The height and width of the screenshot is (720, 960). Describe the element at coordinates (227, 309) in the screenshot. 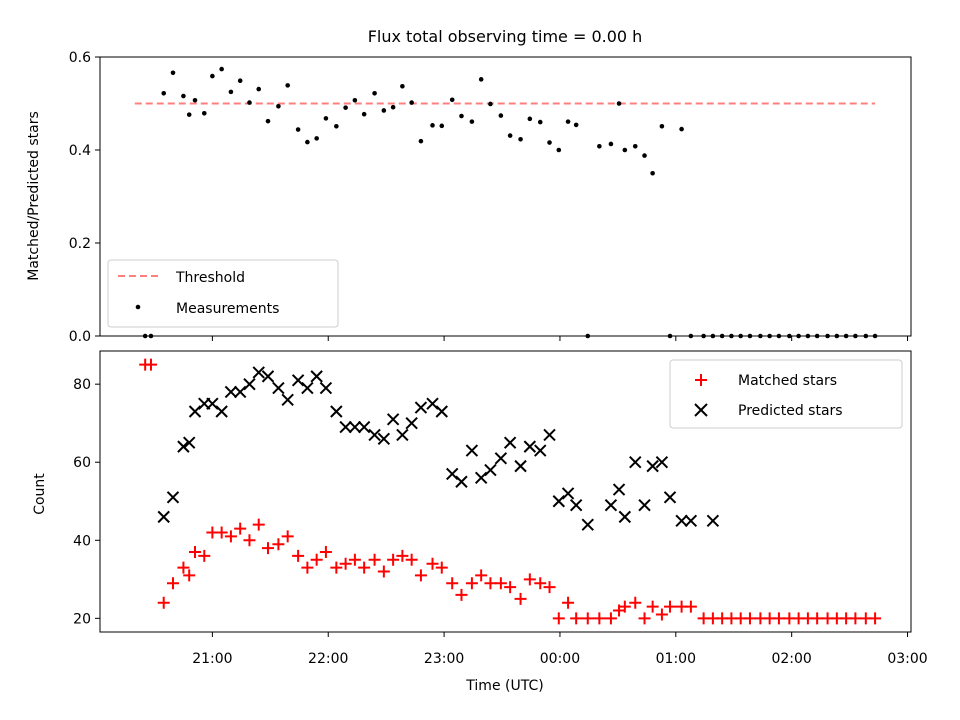

I see `measurements-legend-label: Measurements` at that location.